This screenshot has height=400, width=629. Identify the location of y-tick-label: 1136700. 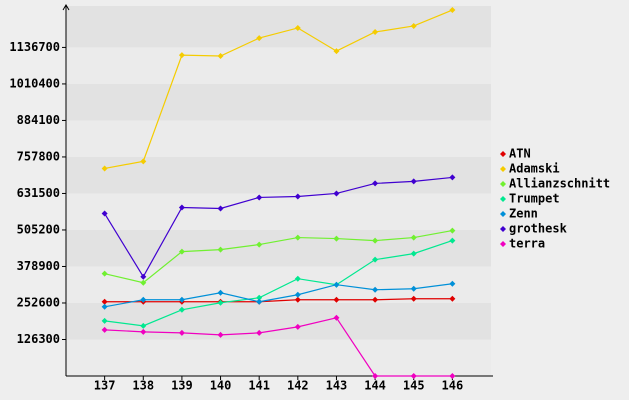
(34, 47).